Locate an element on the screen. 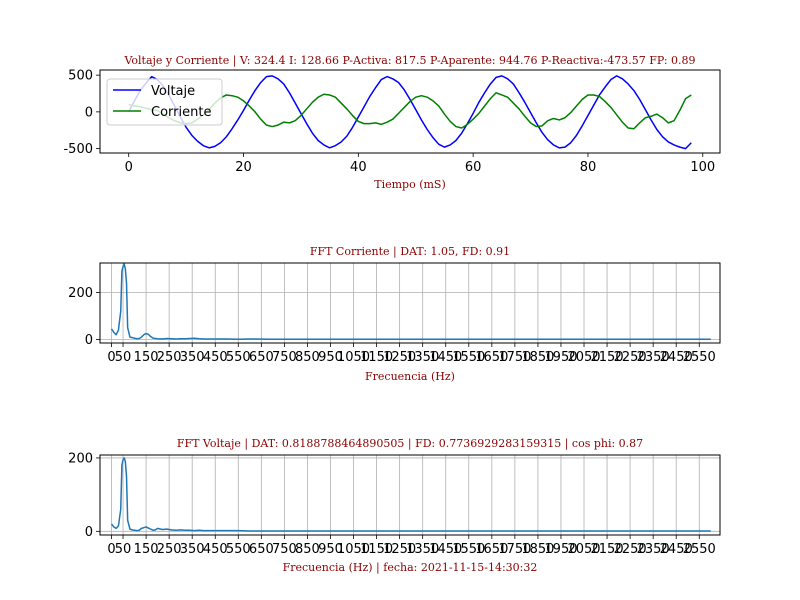 Image resolution: width=800 pixels, height=600 pixels. series-line-fft-current-s0 is located at coordinates (410, 301).